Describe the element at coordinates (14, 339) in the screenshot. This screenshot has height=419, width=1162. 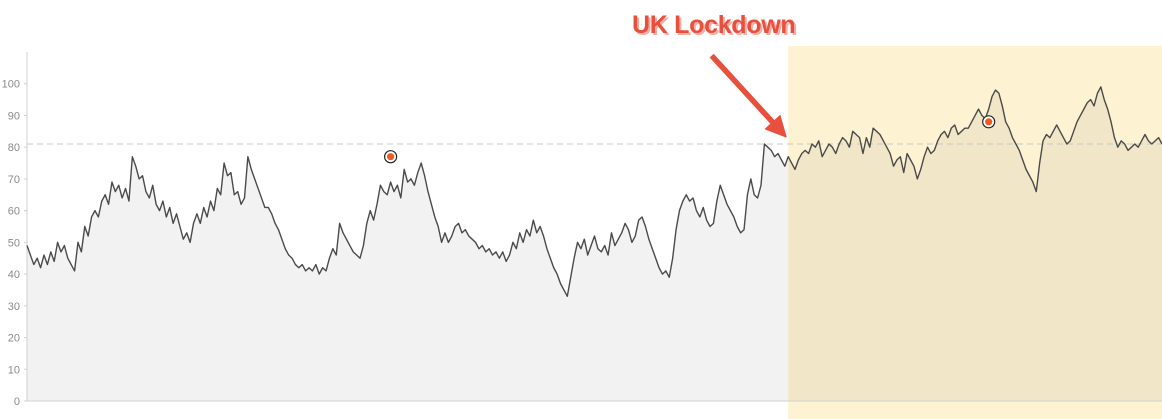
I see `y-tick-label: 20` at that location.